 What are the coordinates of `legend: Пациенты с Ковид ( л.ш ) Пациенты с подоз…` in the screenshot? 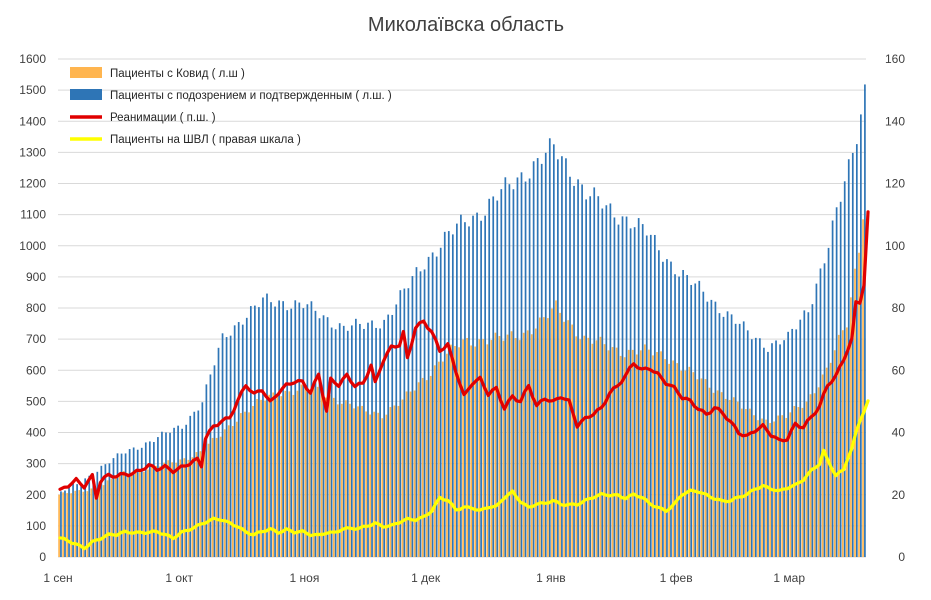 It's located at (231, 106).